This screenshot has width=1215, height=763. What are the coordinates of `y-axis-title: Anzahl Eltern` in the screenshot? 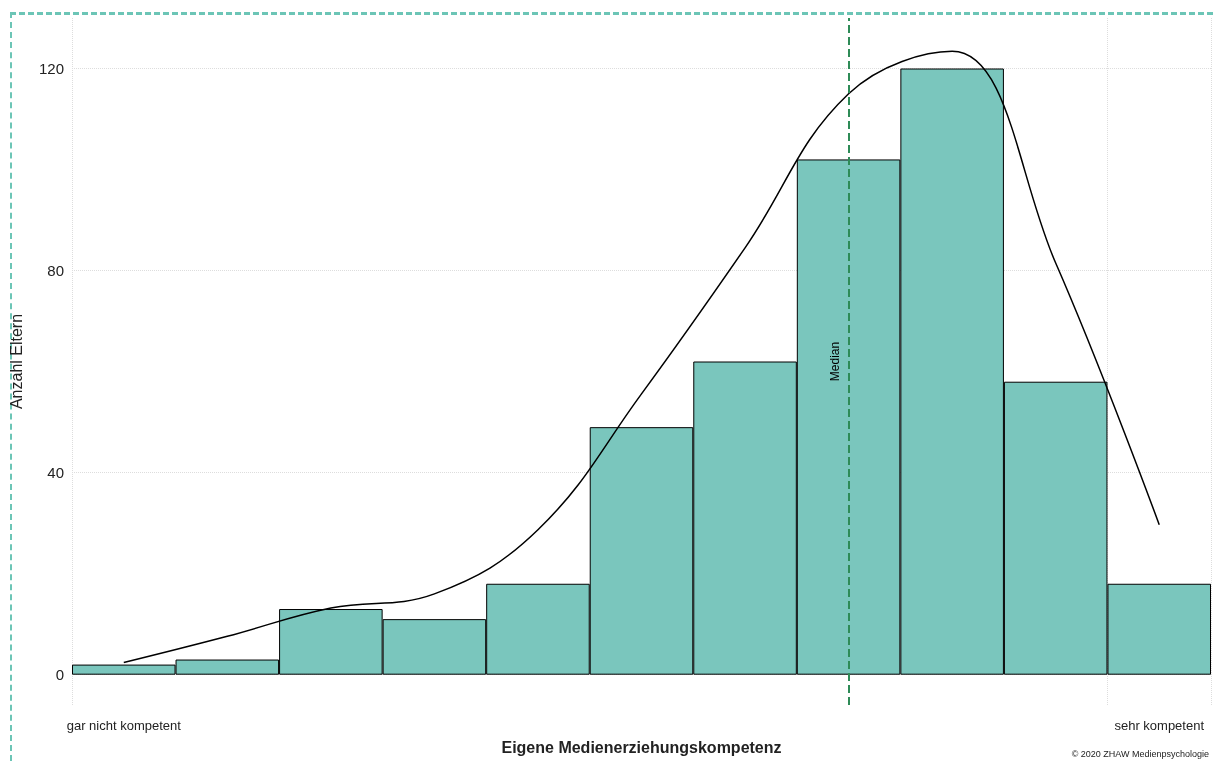 It's located at (16, 361).